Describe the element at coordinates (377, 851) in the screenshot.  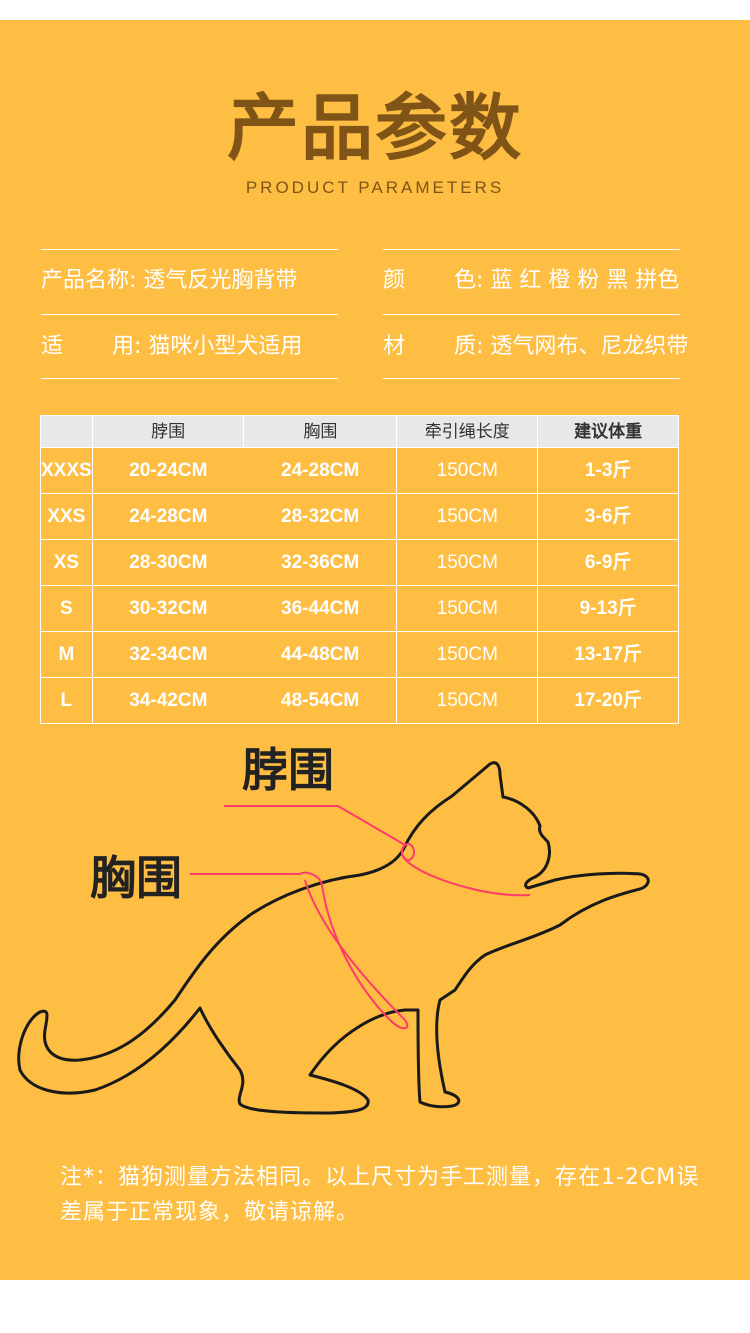
I see `neck-measure-line` at that location.